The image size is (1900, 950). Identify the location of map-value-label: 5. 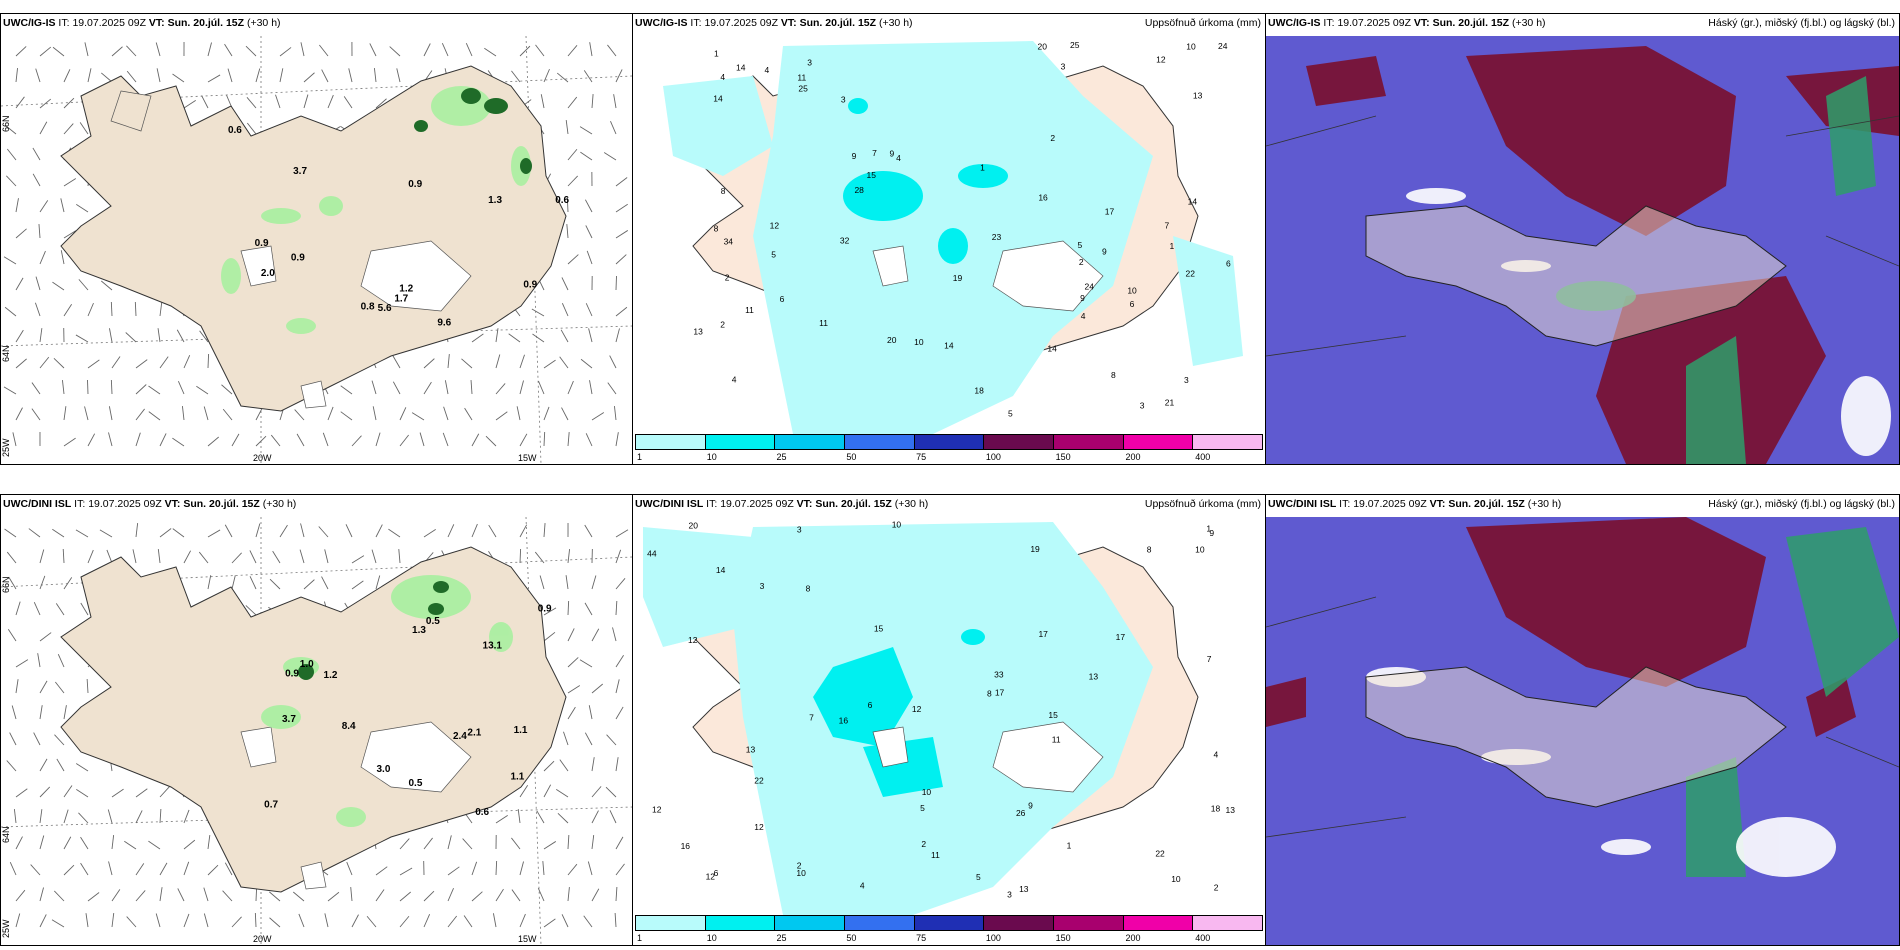
(1079, 245).